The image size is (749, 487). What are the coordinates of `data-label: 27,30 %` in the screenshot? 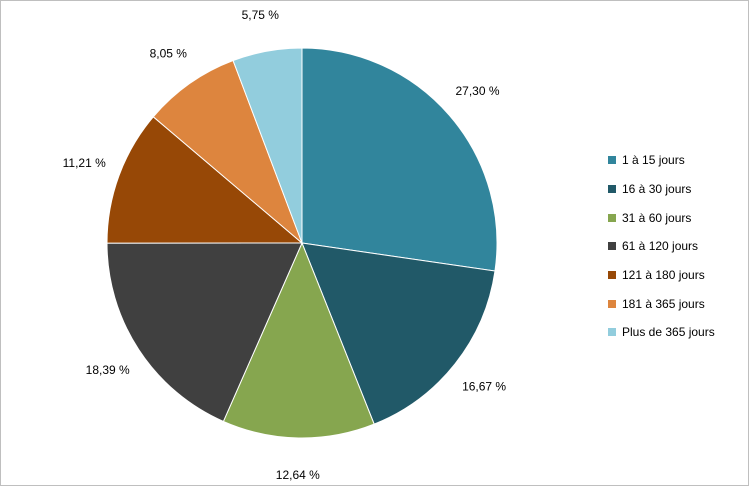 It's located at (477, 91).